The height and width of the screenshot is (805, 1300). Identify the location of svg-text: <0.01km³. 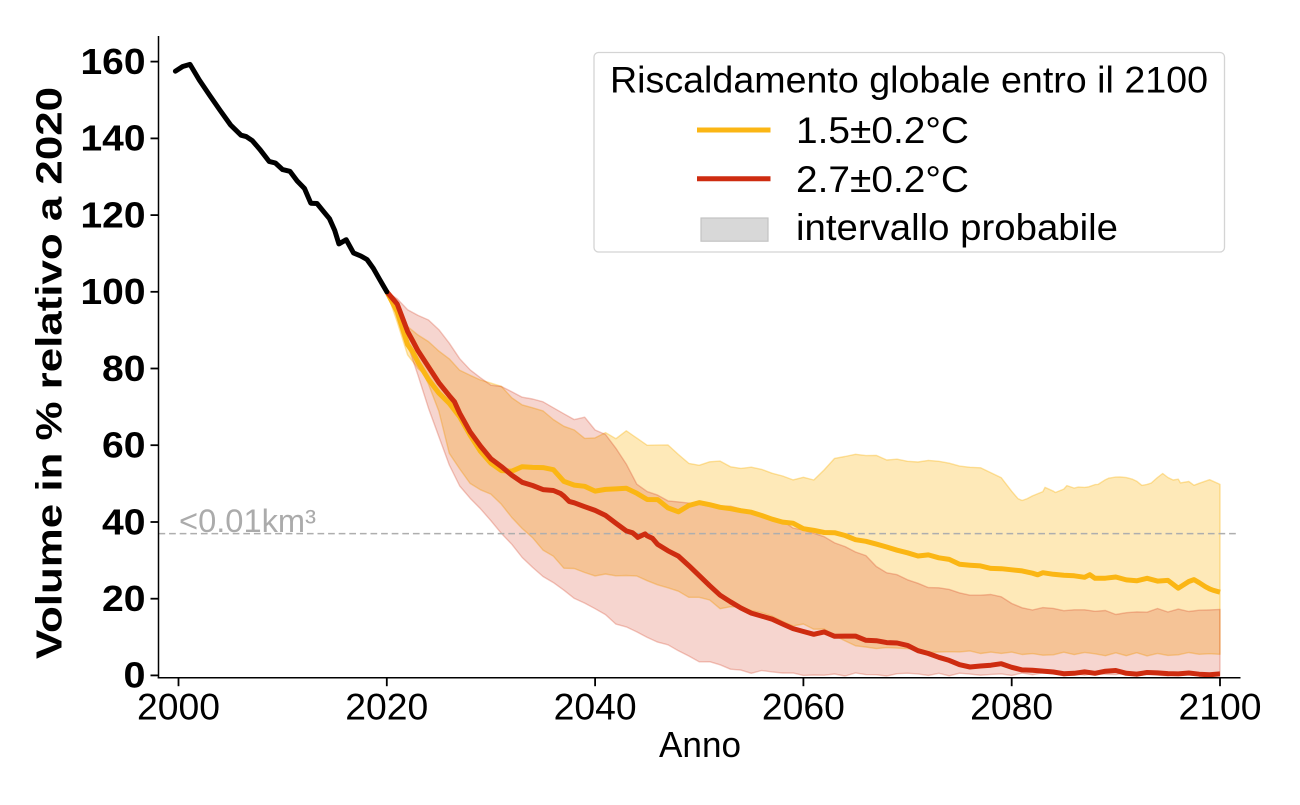
(247, 521).